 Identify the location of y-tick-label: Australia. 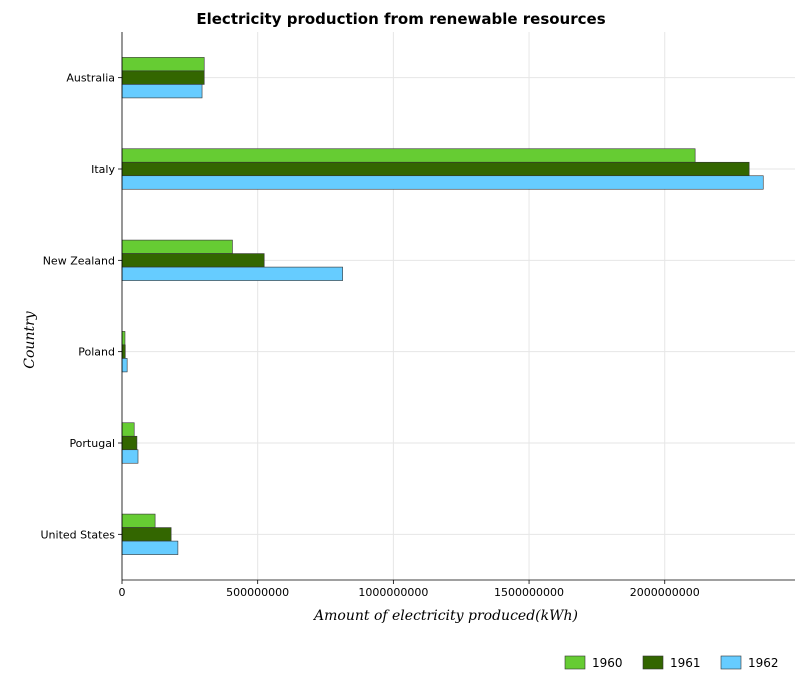
(90, 78).